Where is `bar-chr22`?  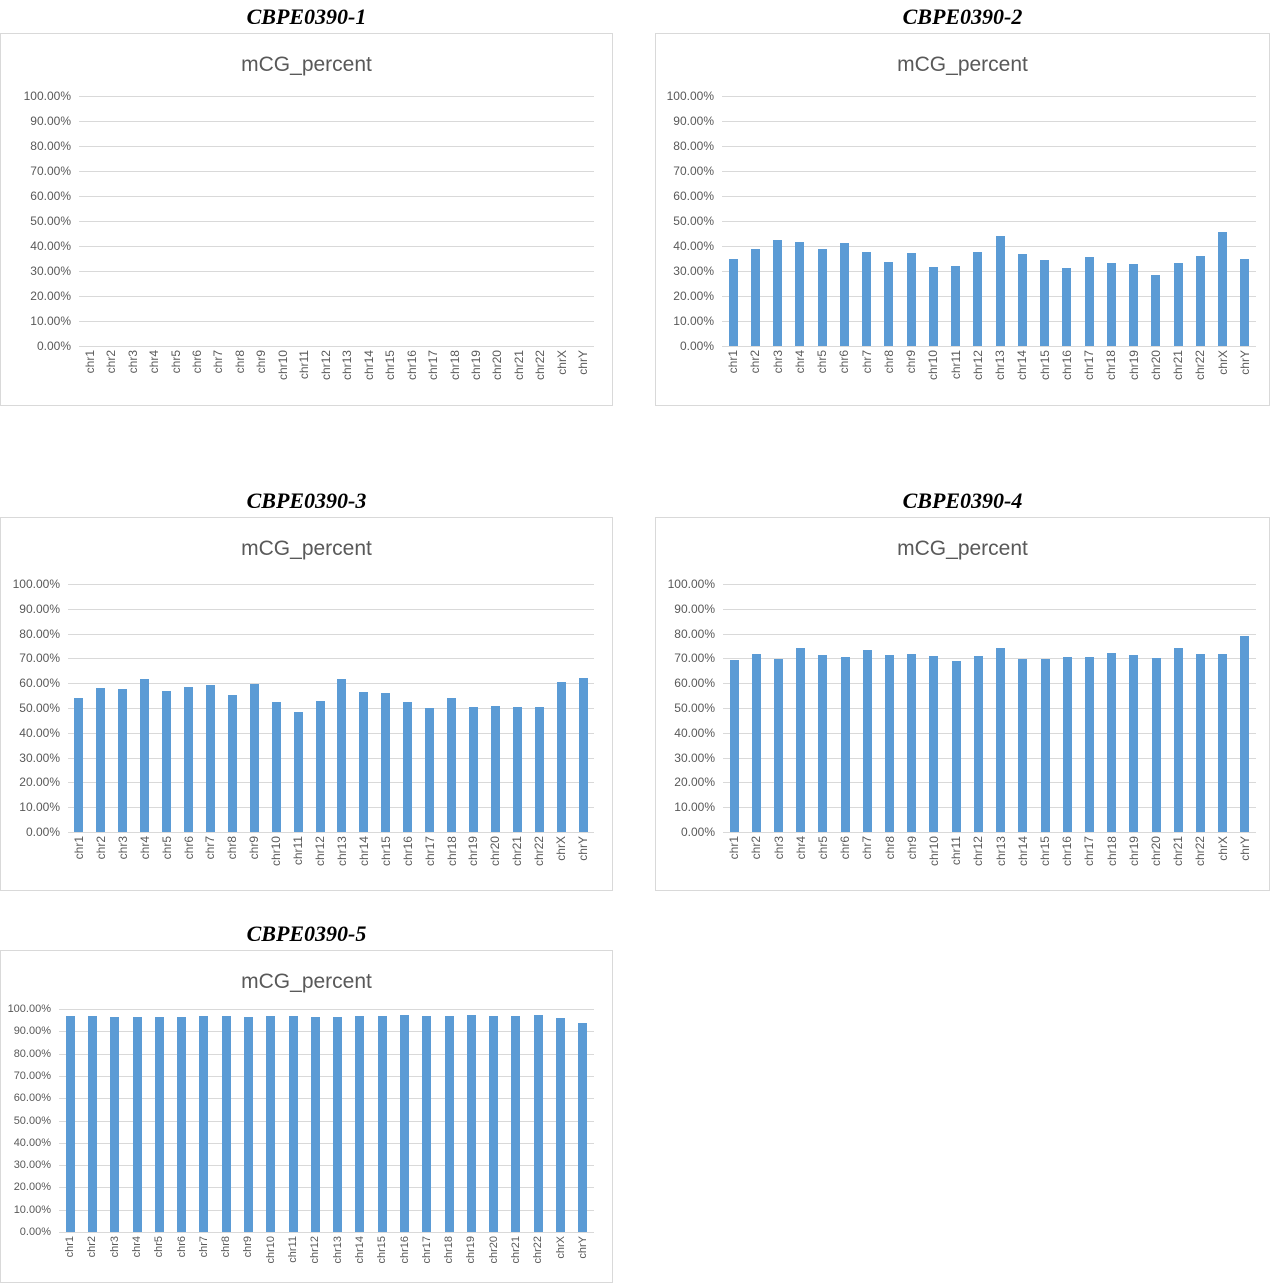 bar-chr22 is located at coordinates (538, 1123).